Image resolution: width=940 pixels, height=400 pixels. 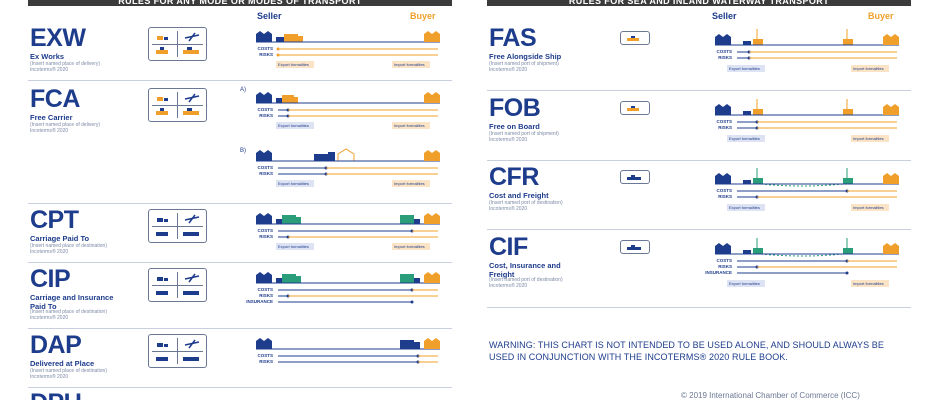 What do you see at coordinates (525, 56) in the screenshot?
I see `rule-name: Free Alongside Ship` at bounding box center [525, 56].